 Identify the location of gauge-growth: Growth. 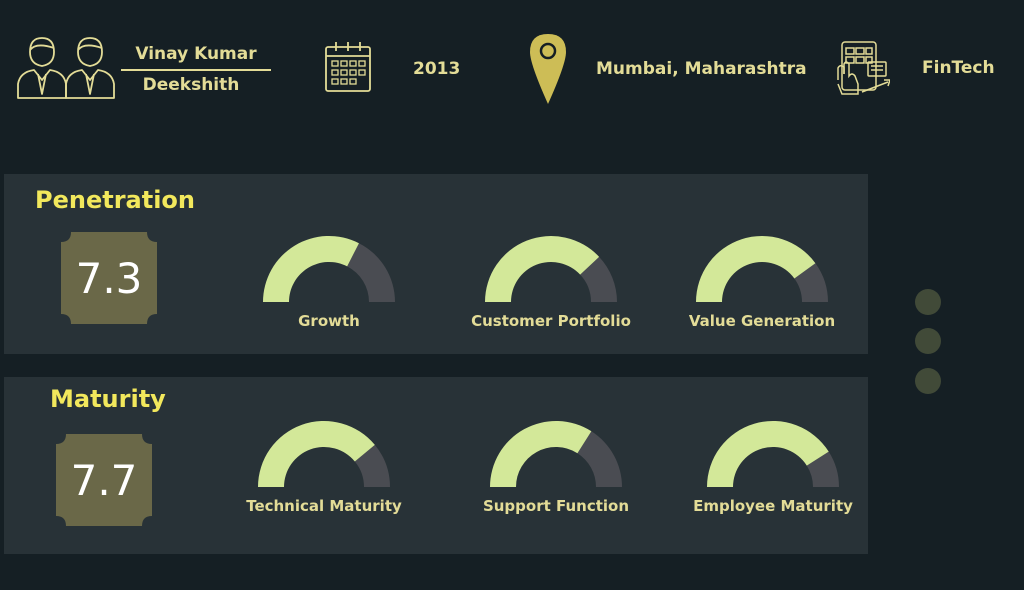
(329, 287).